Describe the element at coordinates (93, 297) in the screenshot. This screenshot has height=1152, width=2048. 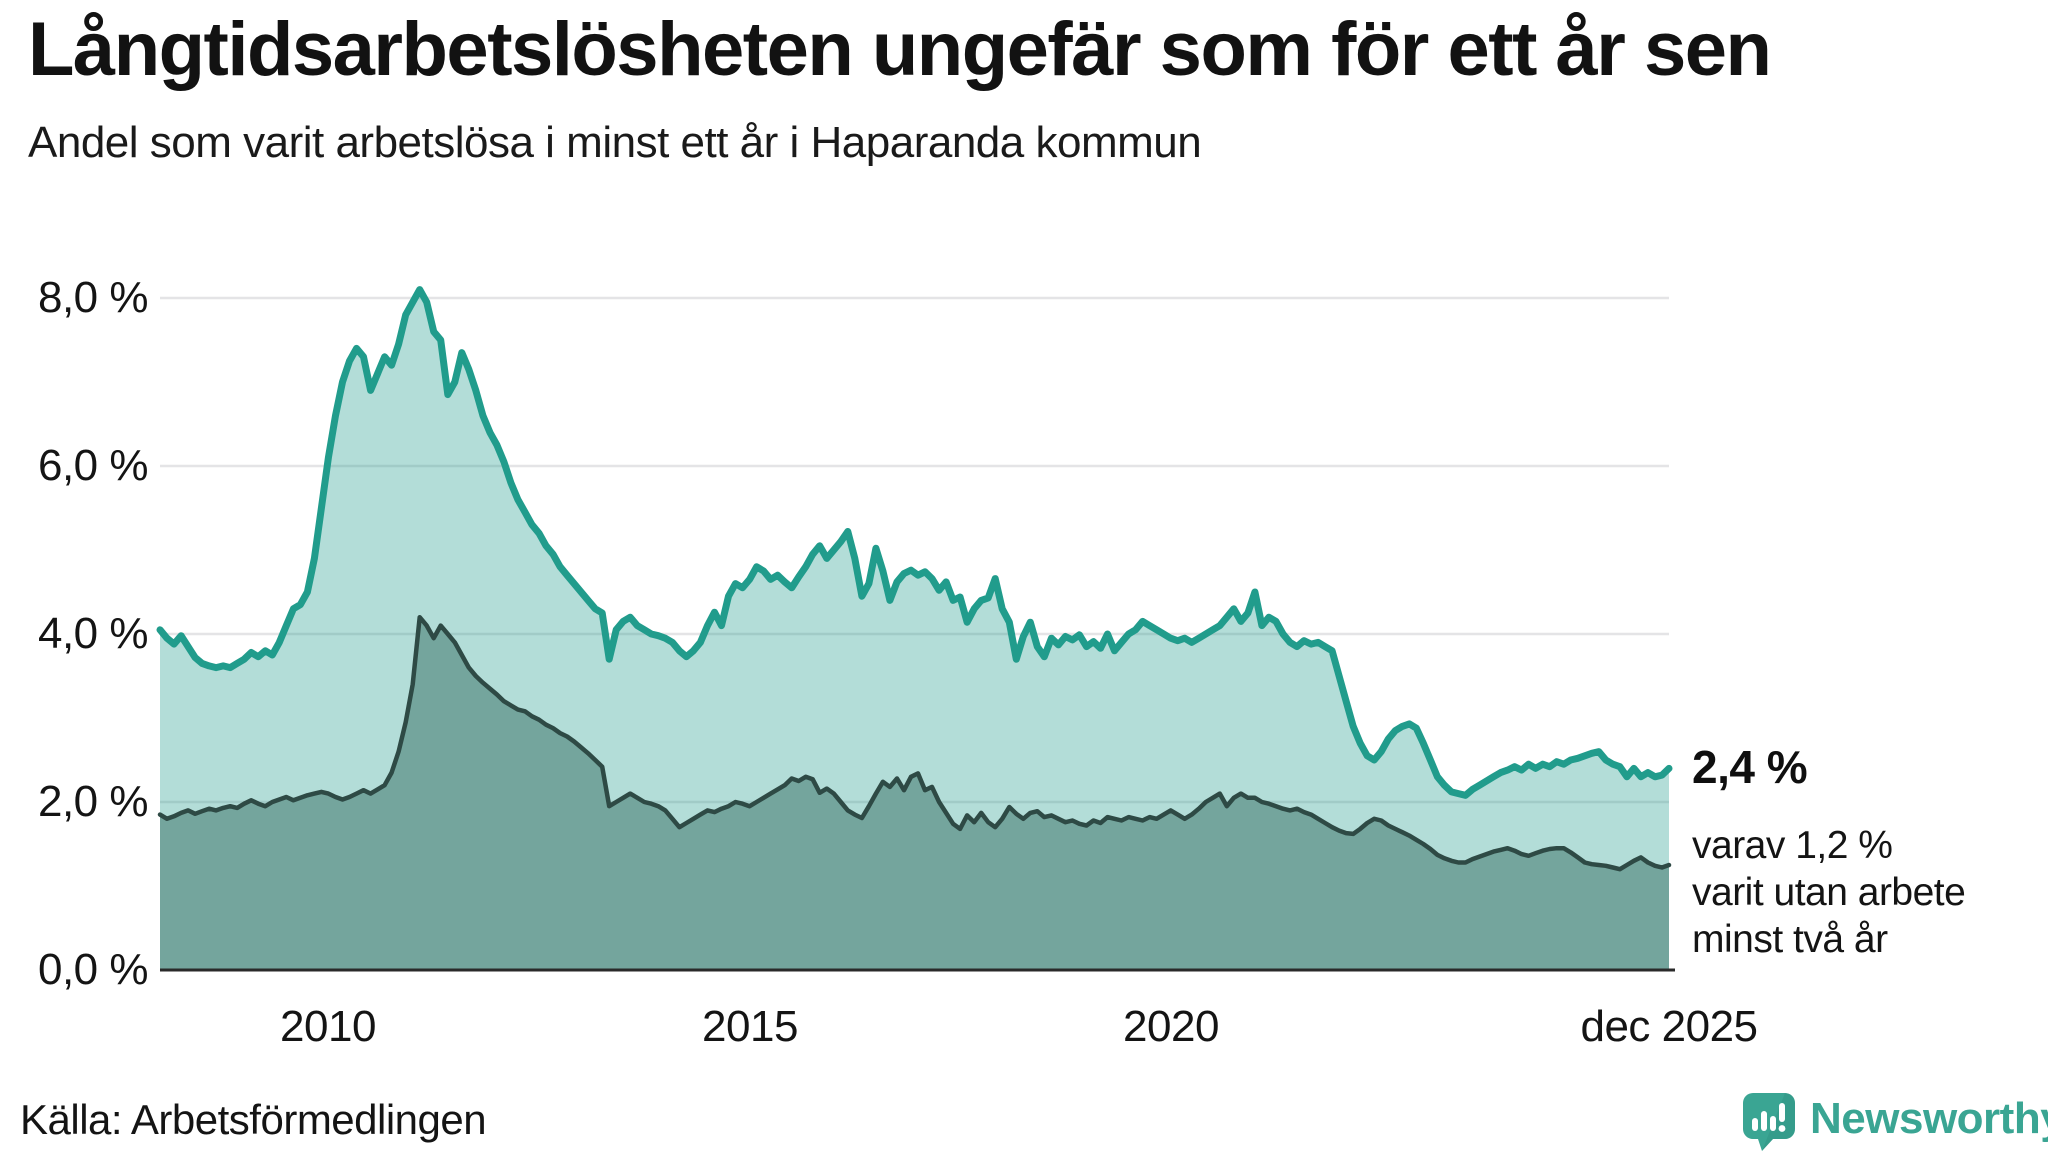
I see `y-axis-label: 8,0 %` at that location.